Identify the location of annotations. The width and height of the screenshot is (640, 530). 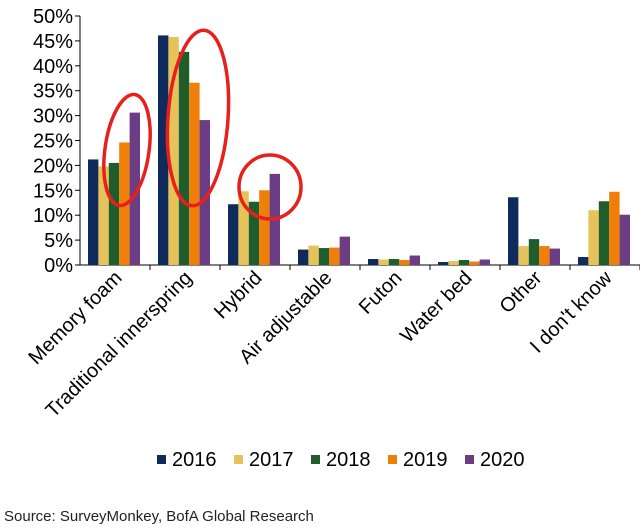
(202, 124).